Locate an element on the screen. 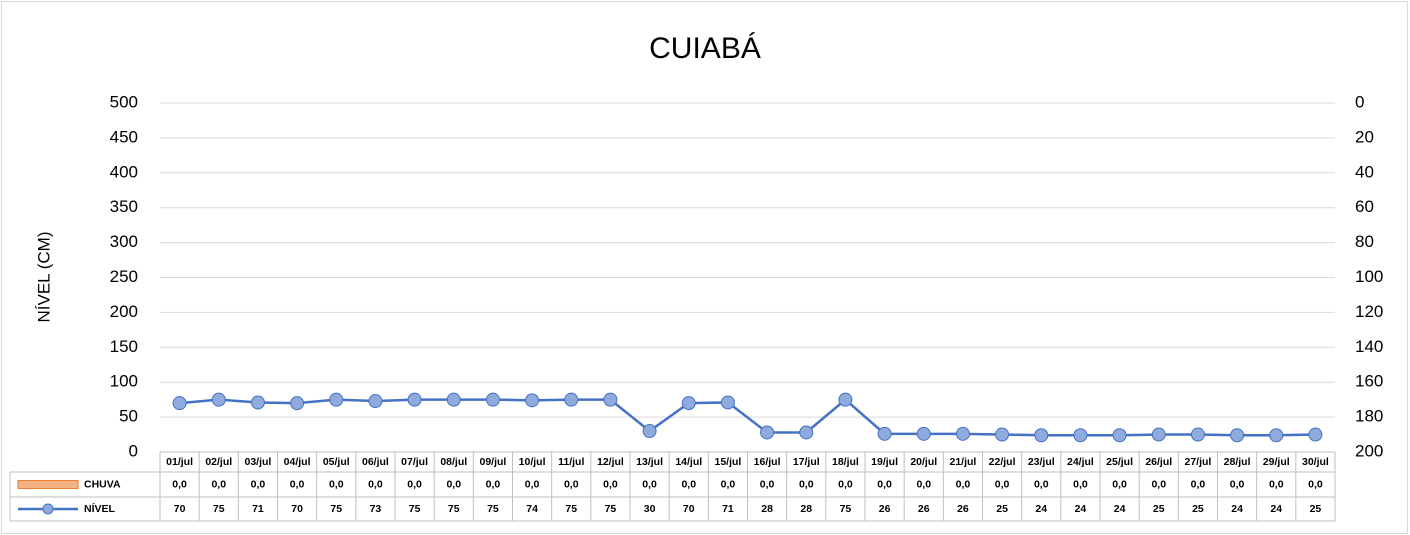  y2-tick-label: 180 is located at coordinates (1369, 416).